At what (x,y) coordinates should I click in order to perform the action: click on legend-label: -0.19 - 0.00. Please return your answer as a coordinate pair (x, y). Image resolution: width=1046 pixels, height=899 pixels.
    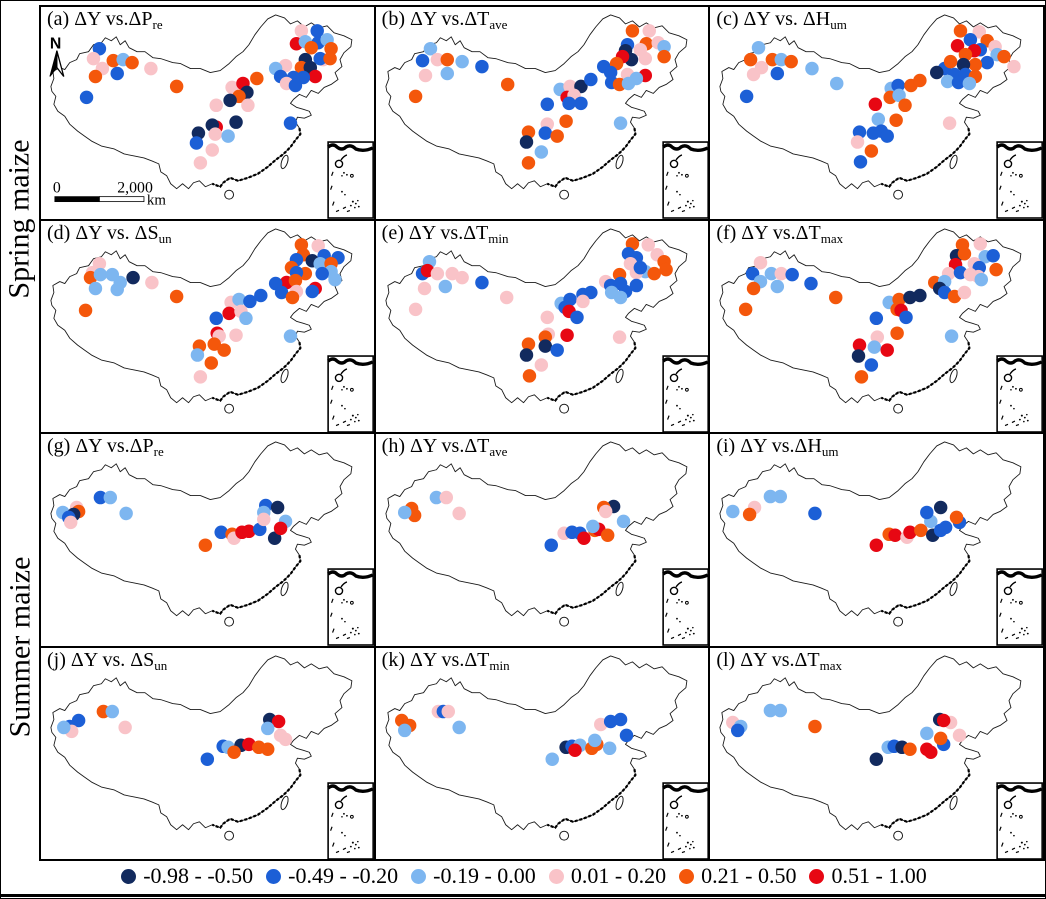
    Looking at the image, I should click on (484, 875).